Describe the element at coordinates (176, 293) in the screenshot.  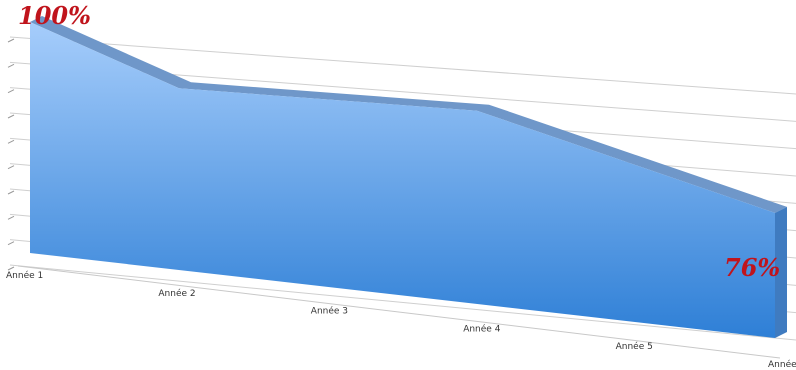
I see `x-tick-label: Année 2` at that location.